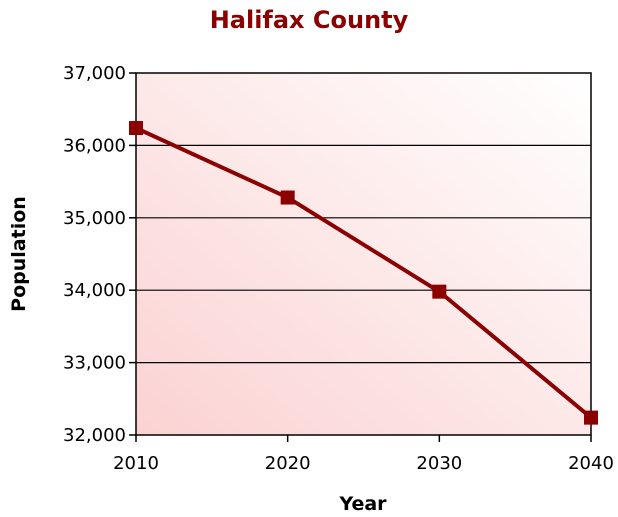  I want to click on y-axis-ticks: 32,000 33,000 34,000 35,000 36,000 37,000, so click(99, 254).